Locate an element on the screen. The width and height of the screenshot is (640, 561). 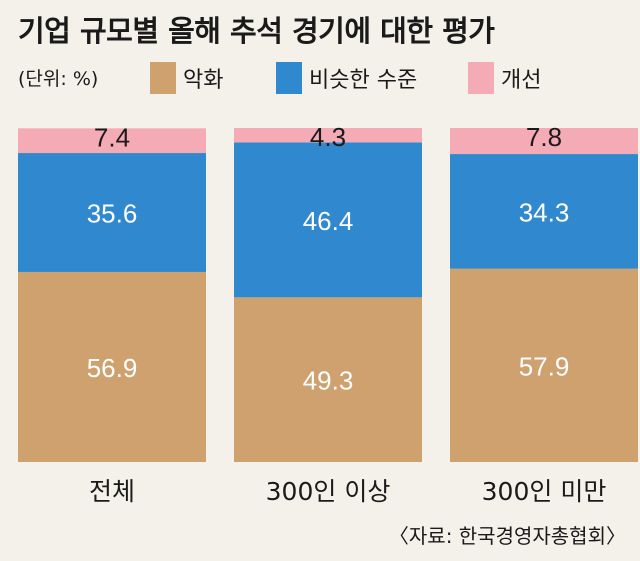
category-label-small: 300인 미만 is located at coordinates (544, 491).